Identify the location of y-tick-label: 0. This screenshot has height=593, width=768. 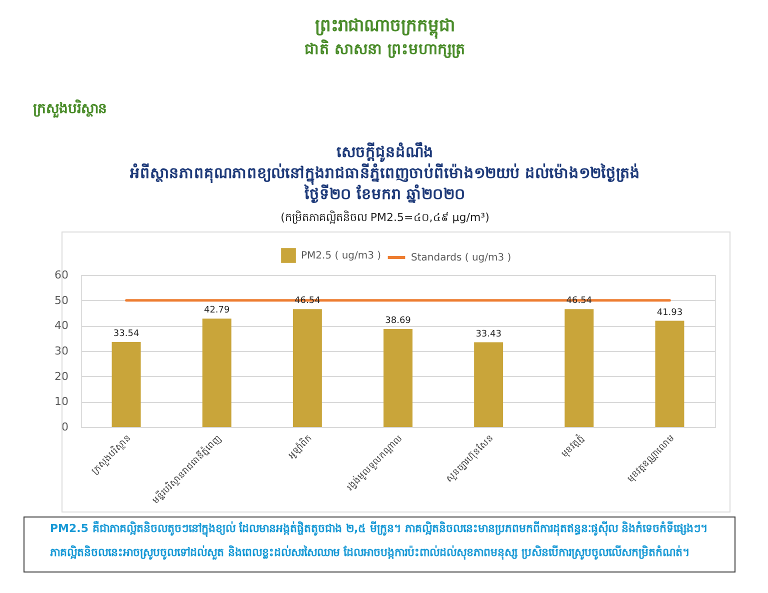
(65, 427).